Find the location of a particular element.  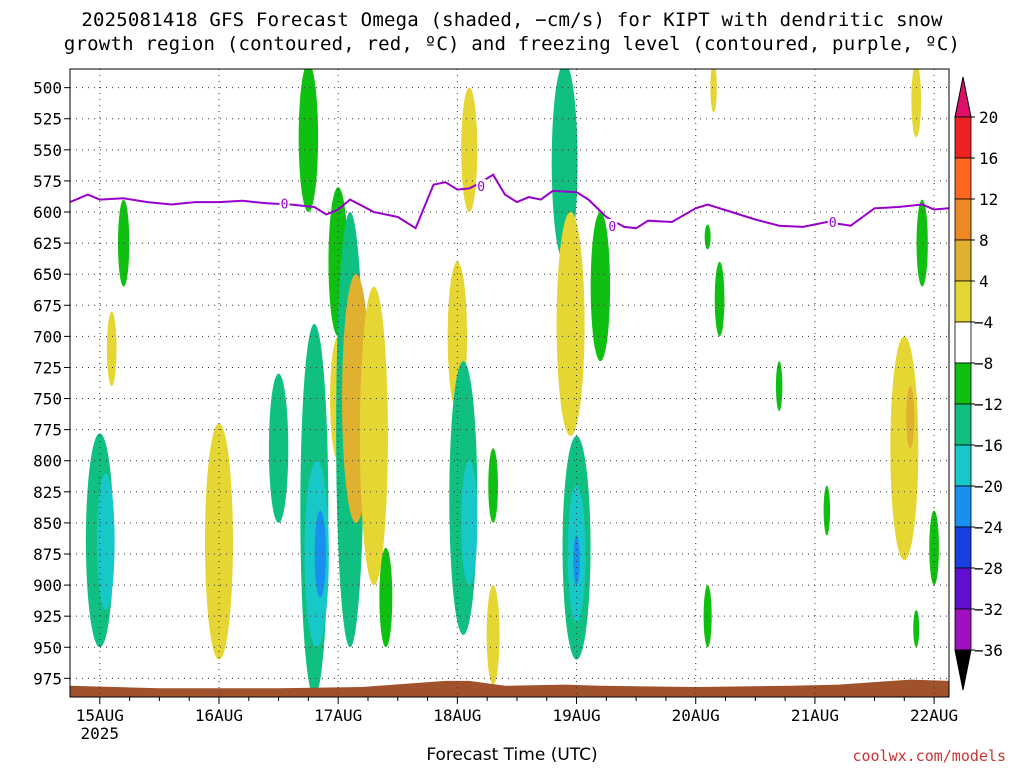

y-tick-label: 725 is located at coordinates (47, 367).